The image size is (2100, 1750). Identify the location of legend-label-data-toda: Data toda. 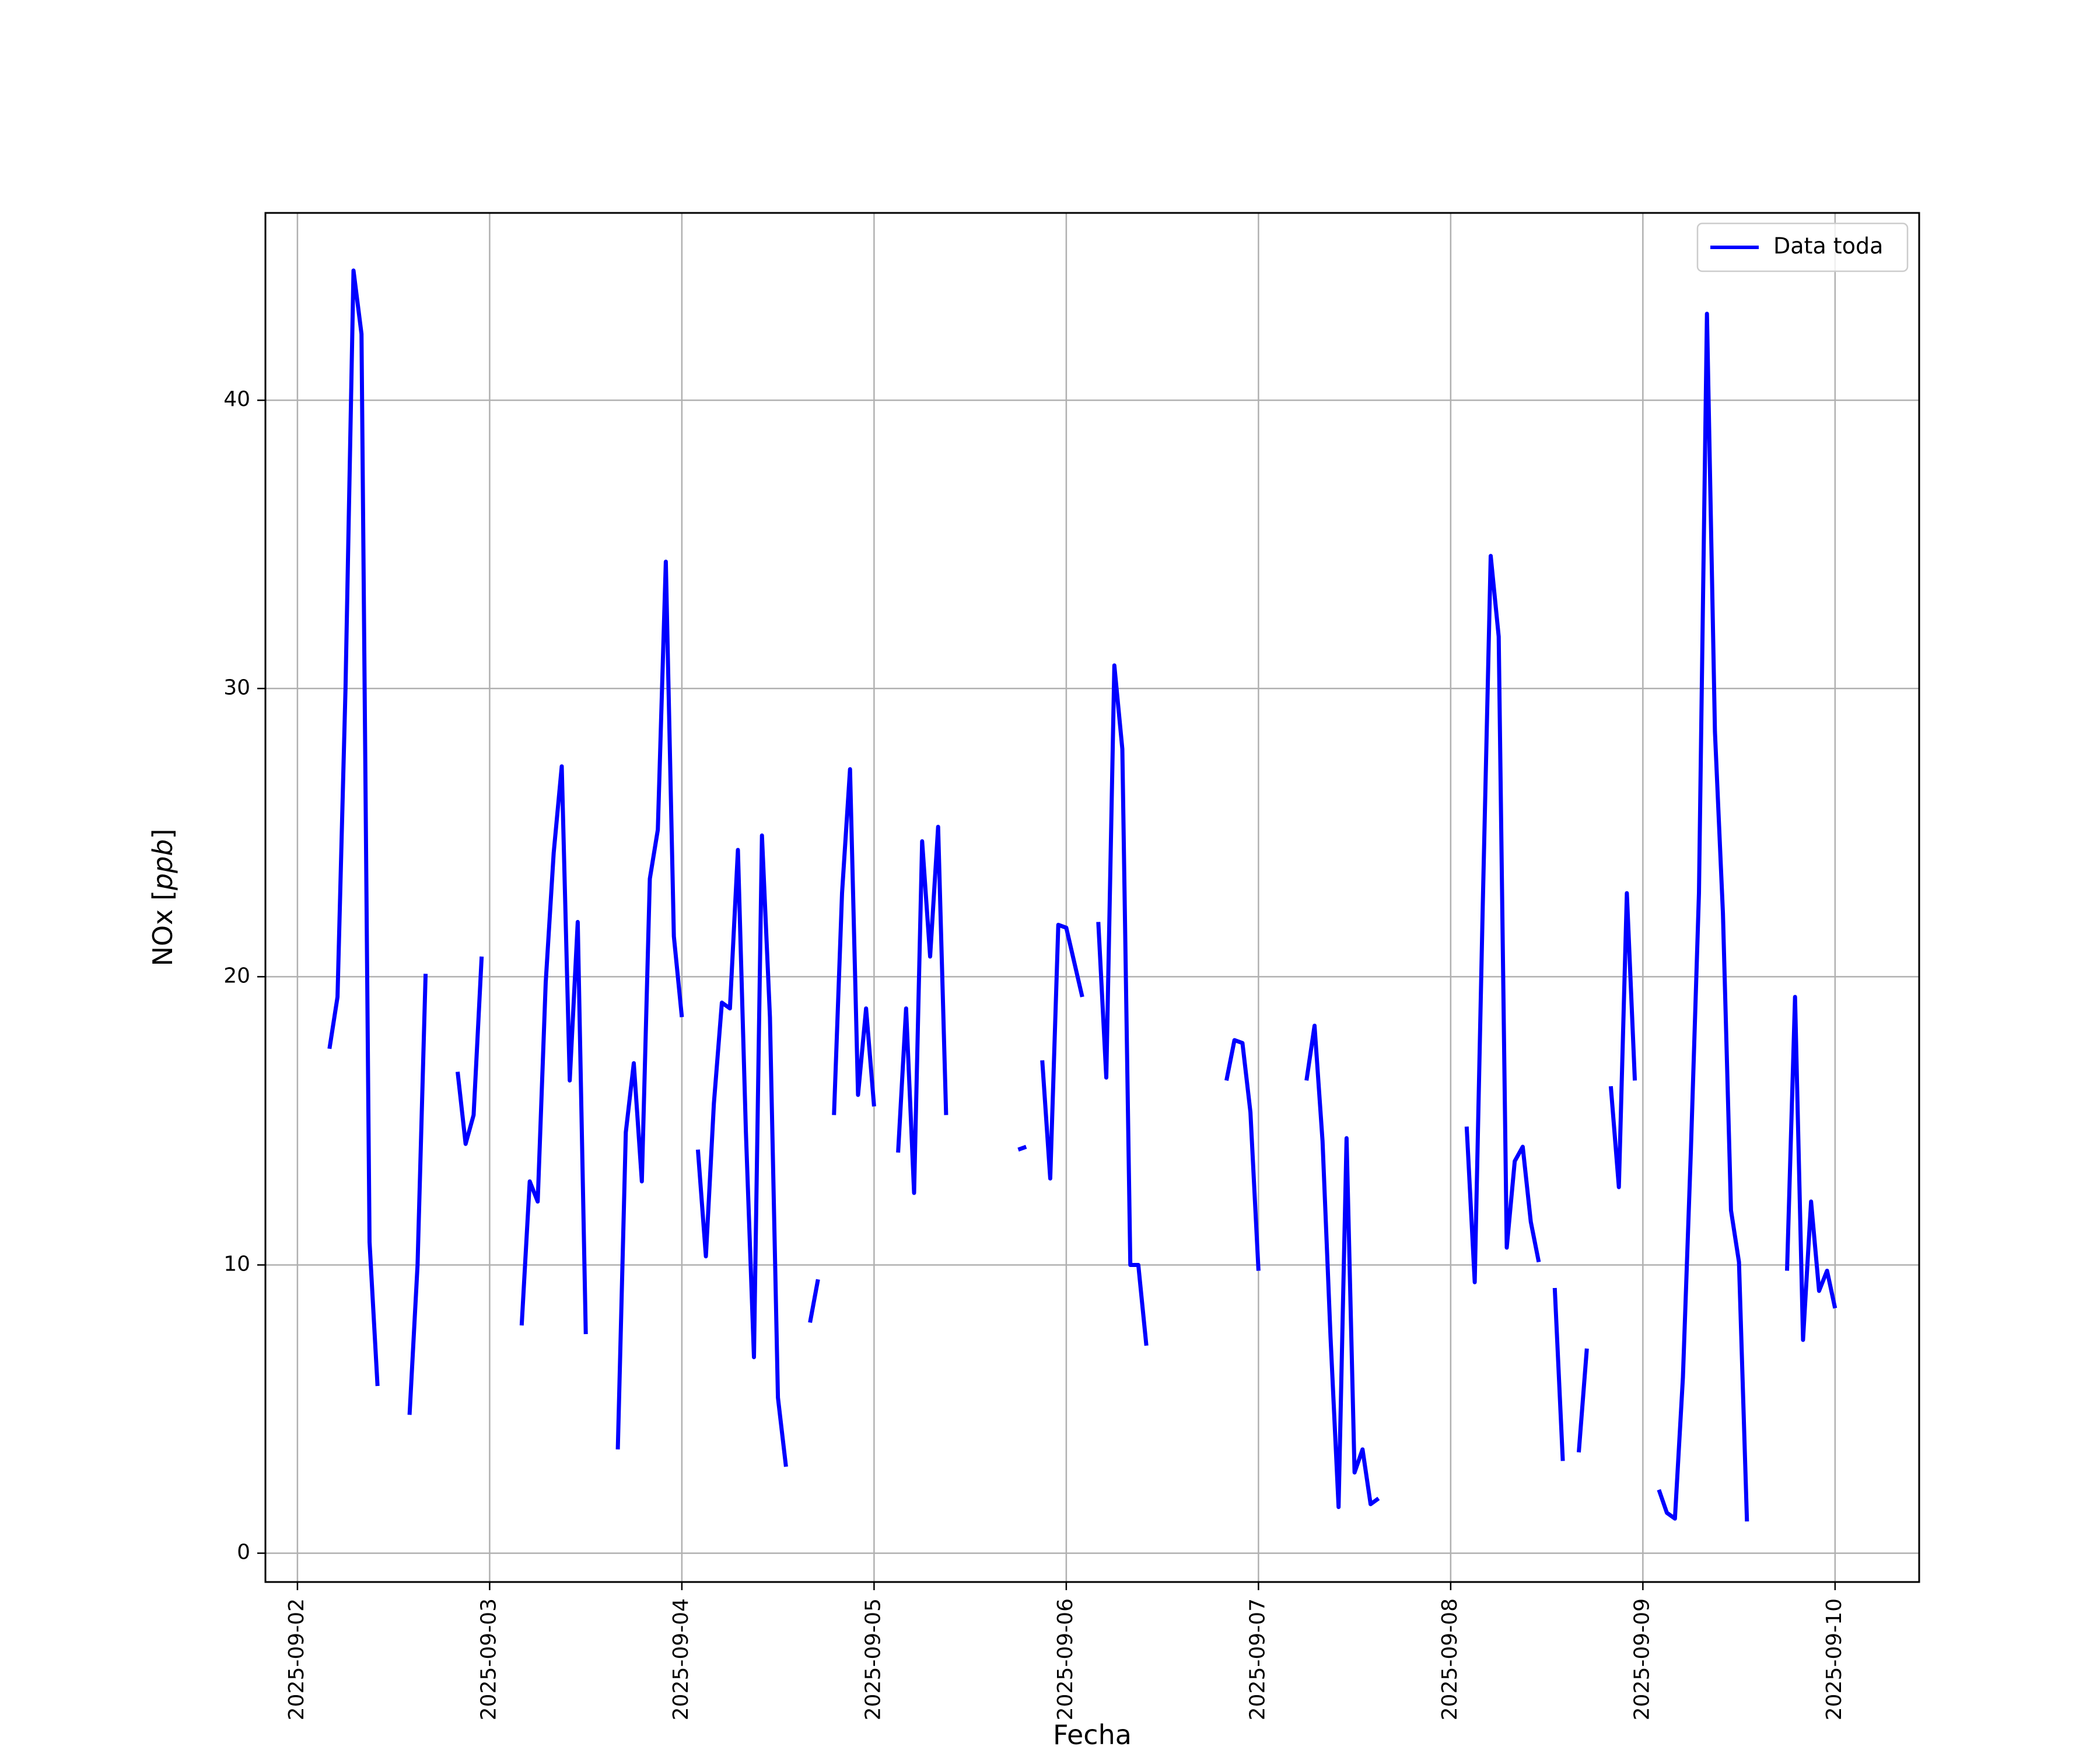
(1828, 246).